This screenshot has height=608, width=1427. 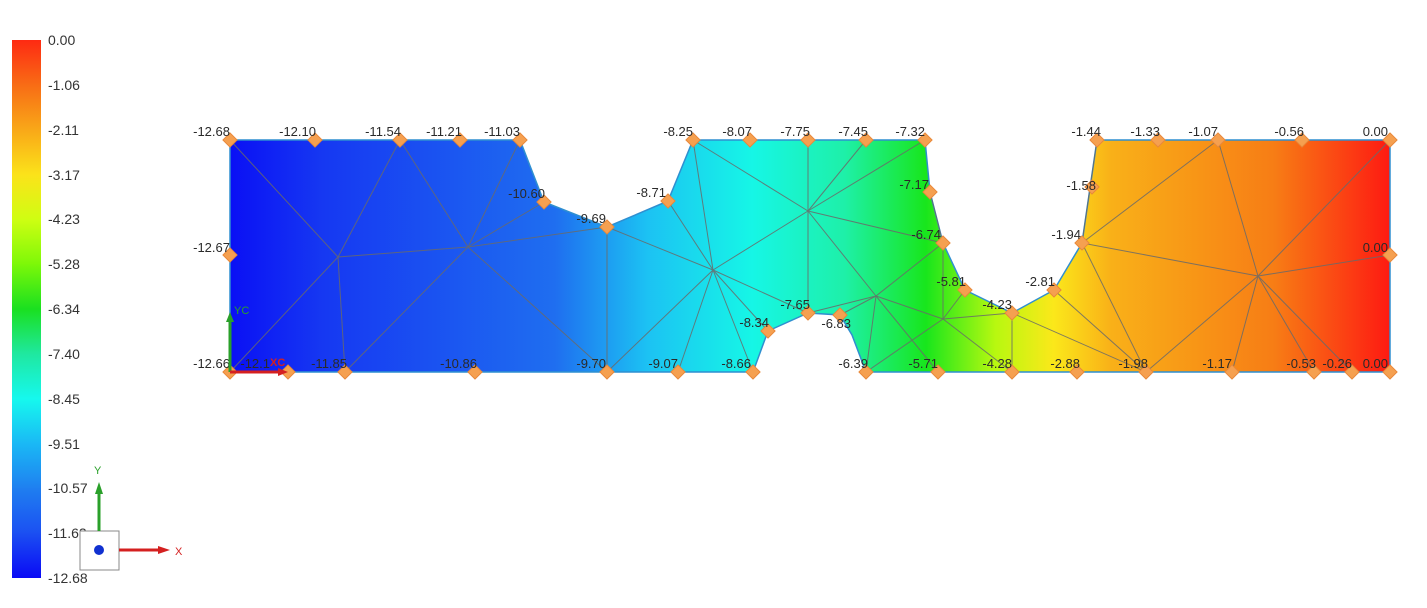 What do you see at coordinates (591, 363) in the screenshot?
I see `node-value-label: -9.70` at bounding box center [591, 363].